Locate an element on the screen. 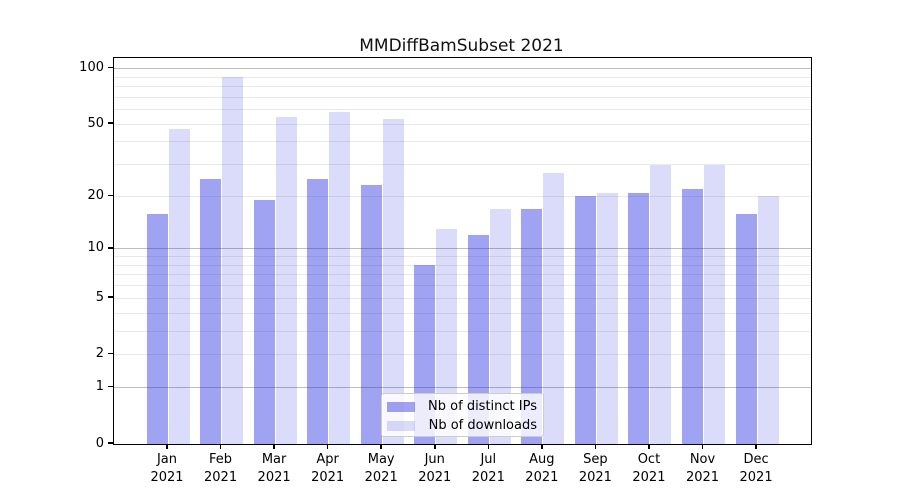  x-tick-label-may: May 2021 is located at coordinates (381, 468).